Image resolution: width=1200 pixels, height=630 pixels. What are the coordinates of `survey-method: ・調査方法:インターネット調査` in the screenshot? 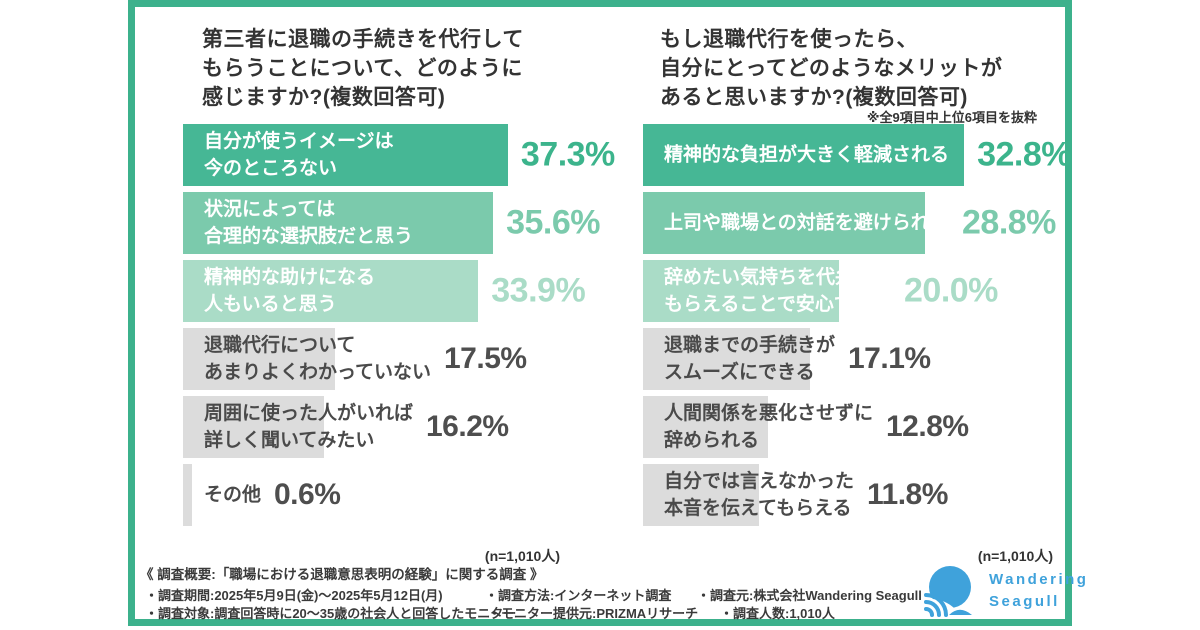 It's located at (578, 595).